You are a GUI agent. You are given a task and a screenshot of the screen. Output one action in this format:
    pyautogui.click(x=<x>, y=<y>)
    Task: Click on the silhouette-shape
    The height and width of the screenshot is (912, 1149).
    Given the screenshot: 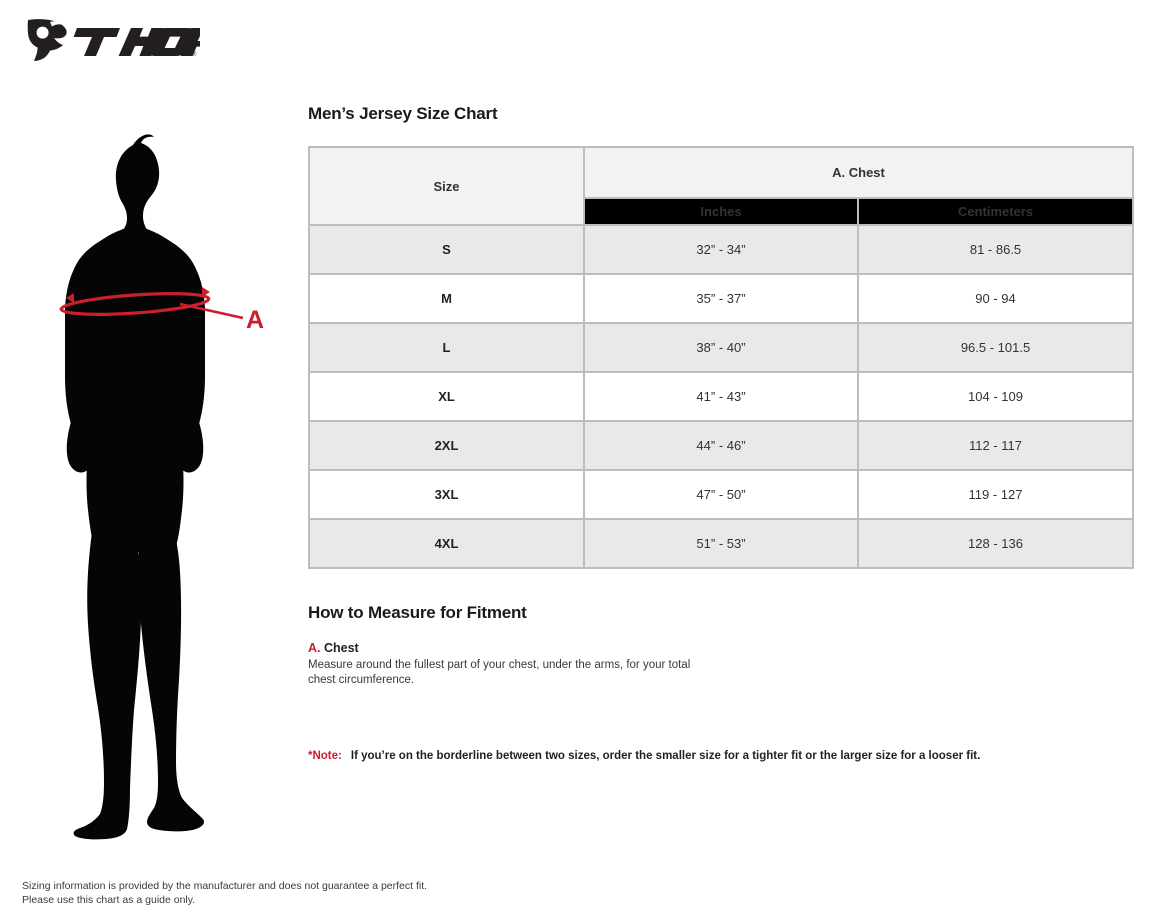 What is the action you would take?
    pyautogui.click(x=135, y=487)
    